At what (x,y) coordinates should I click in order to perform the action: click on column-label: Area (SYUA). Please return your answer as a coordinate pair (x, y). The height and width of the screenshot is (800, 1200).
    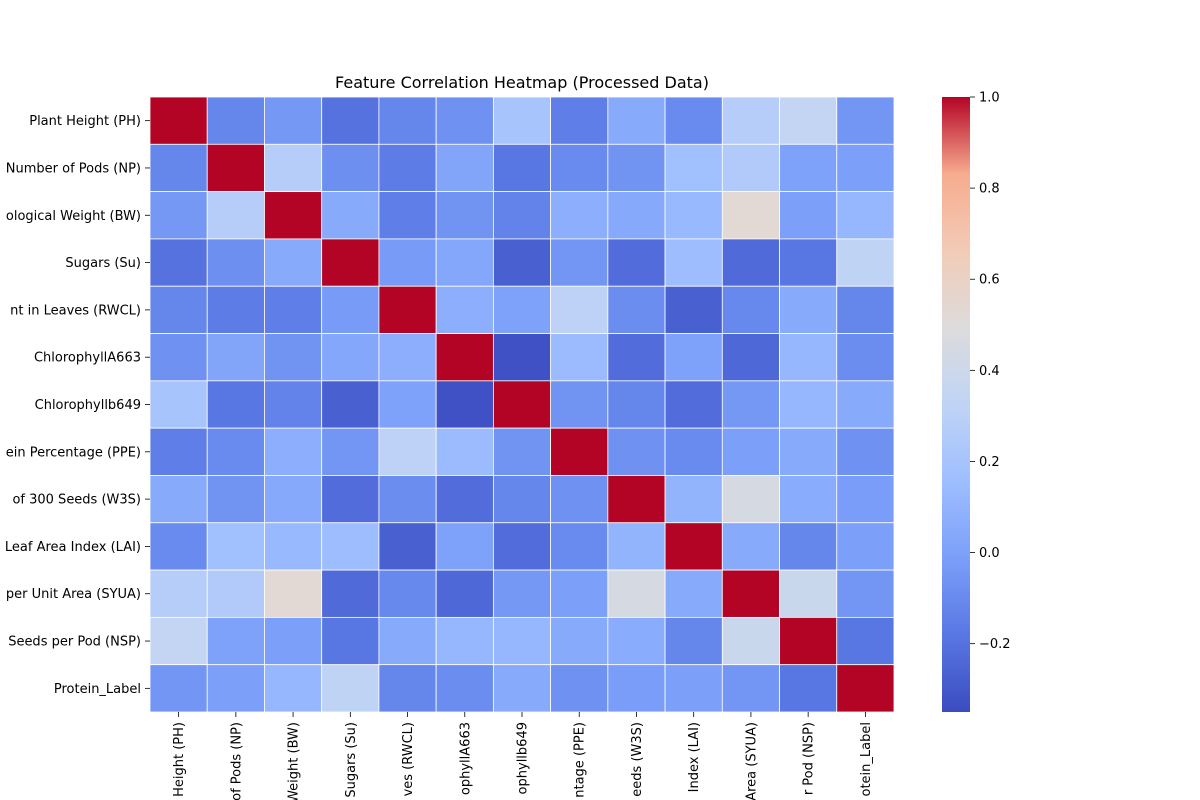
    Looking at the image, I should click on (751, 761).